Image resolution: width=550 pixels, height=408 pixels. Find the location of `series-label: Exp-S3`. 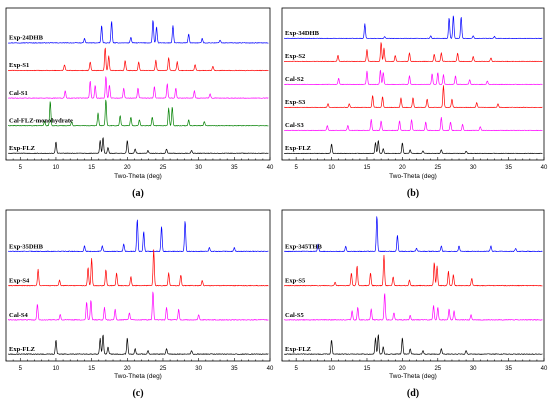

series-label: Exp-S3 is located at coordinates (295, 102).